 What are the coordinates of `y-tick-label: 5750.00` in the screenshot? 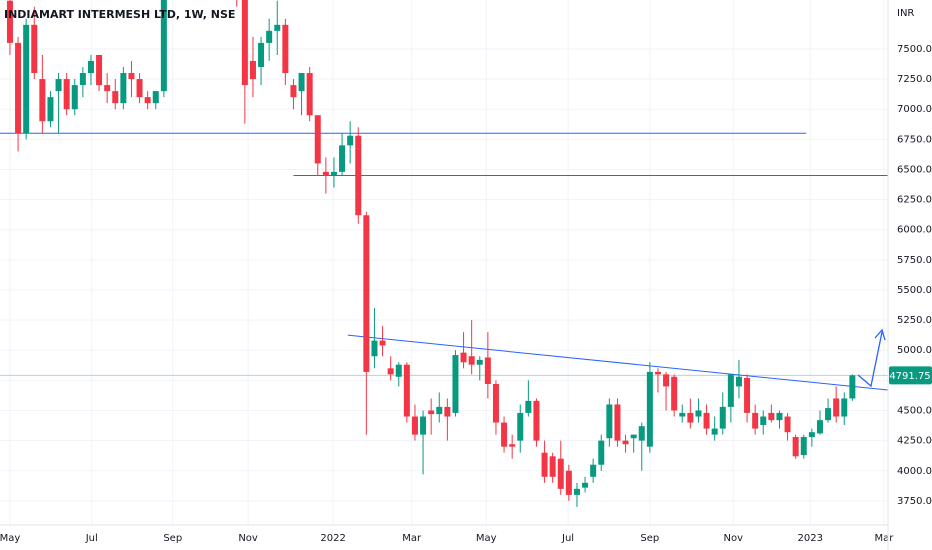 It's located at (914, 260).